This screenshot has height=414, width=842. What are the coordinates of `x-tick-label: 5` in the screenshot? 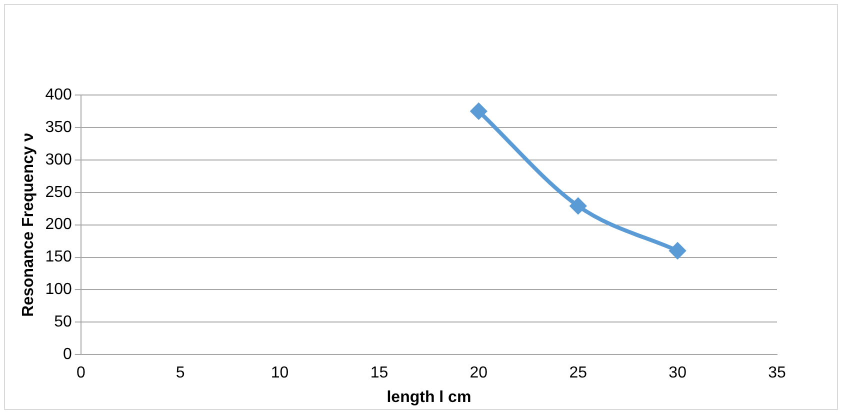 It's located at (180, 373).